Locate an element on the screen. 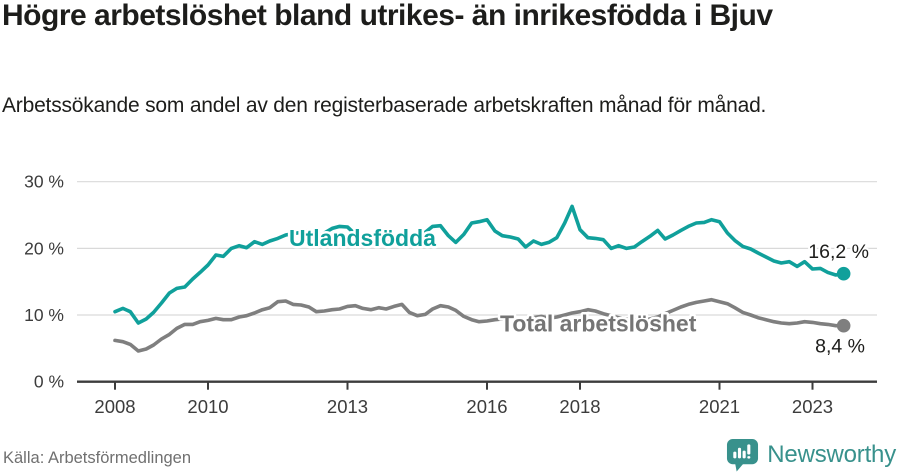 This screenshot has width=900, height=474. y-tick-label-30: 30 % is located at coordinates (44, 182).